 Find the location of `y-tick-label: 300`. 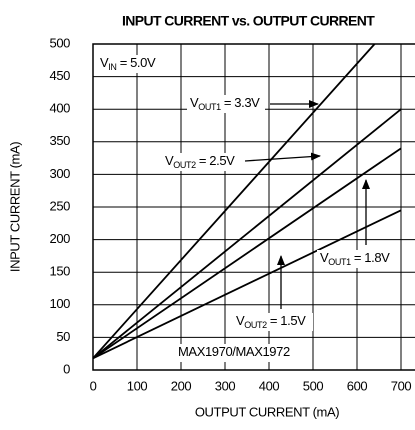

y-tick-label: 300 is located at coordinates (60, 173).